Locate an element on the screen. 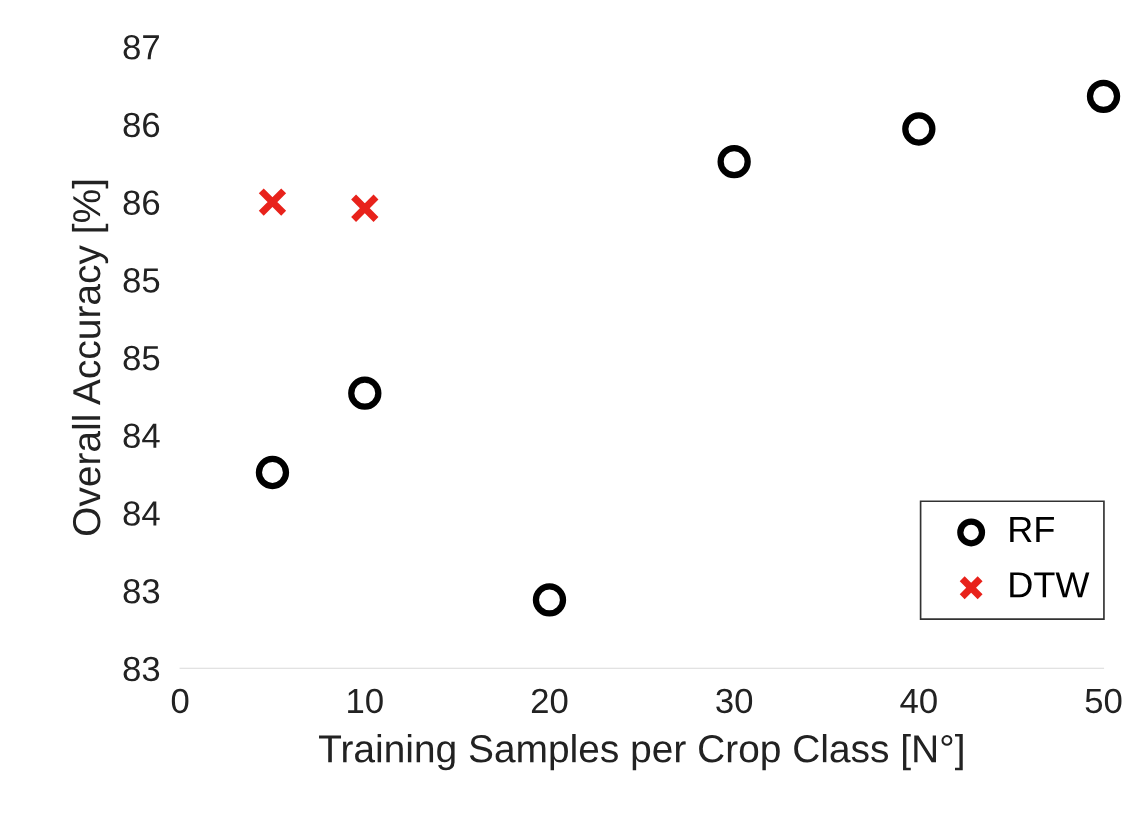  legend-label: DTW is located at coordinates (1050, 585).